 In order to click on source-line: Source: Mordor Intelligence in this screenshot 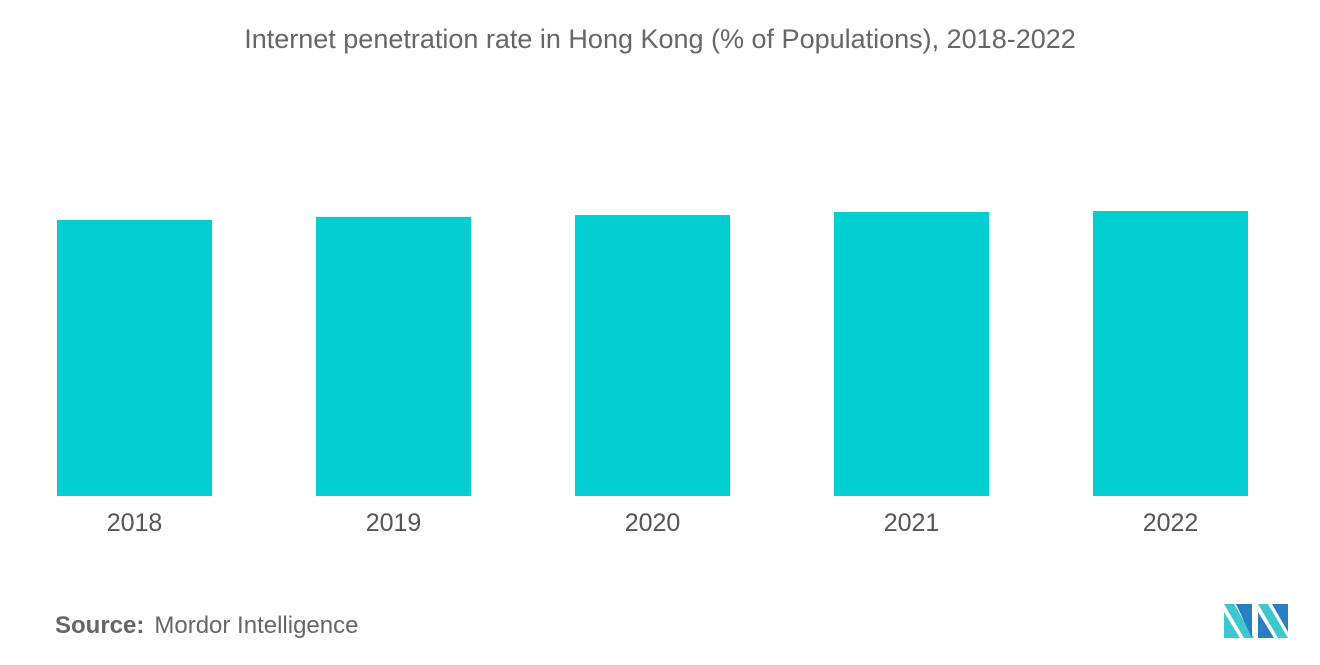, I will do `click(206, 626)`.